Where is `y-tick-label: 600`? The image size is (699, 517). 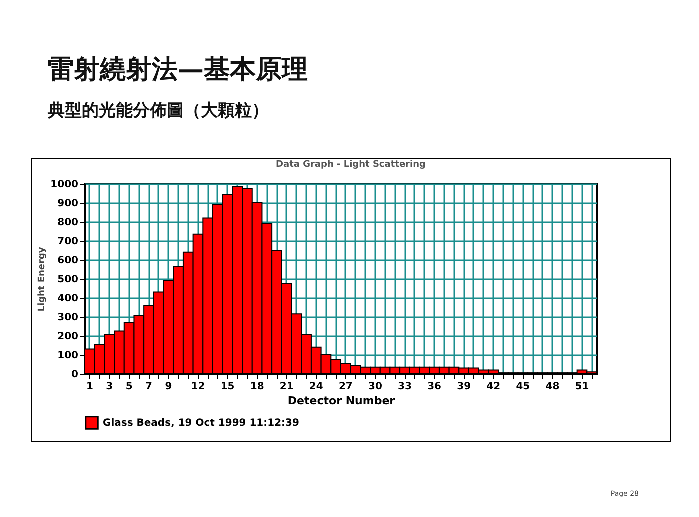
y-tick-label: 600 is located at coordinates (68, 261).